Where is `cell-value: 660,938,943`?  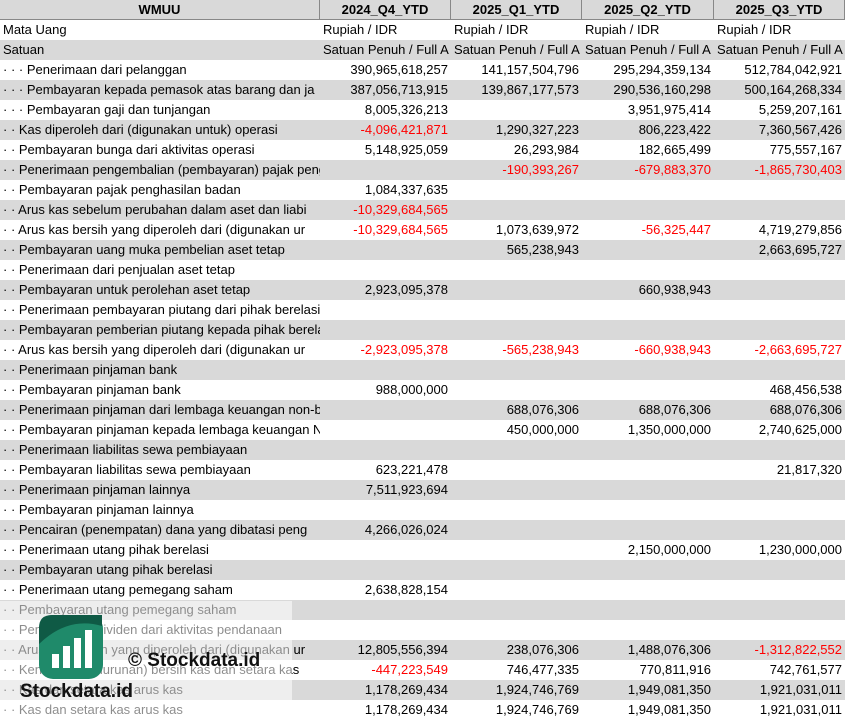
cell-value: 660,938,943 is located at coordinates (674, 289).